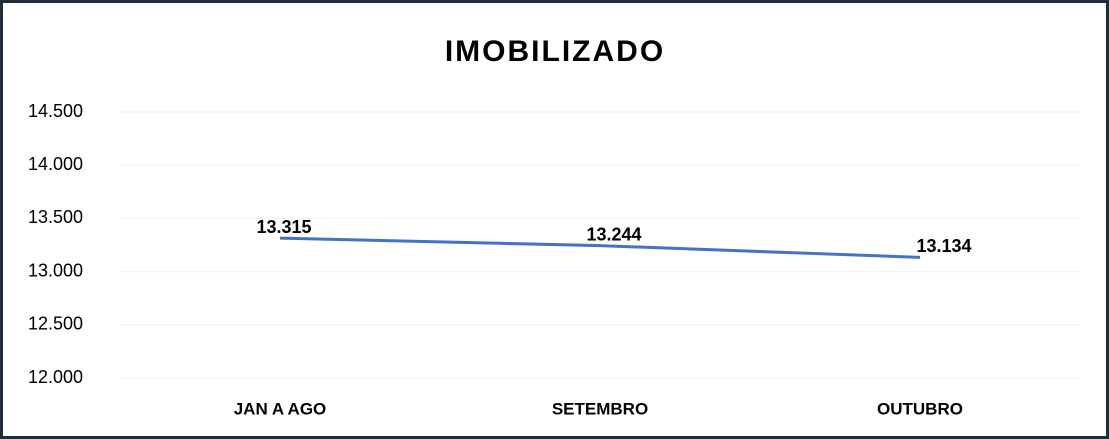  Describe the element at coordinates (280, 408) in the screenshot. I see `x-tick-label: JAN A AGO` at that location.